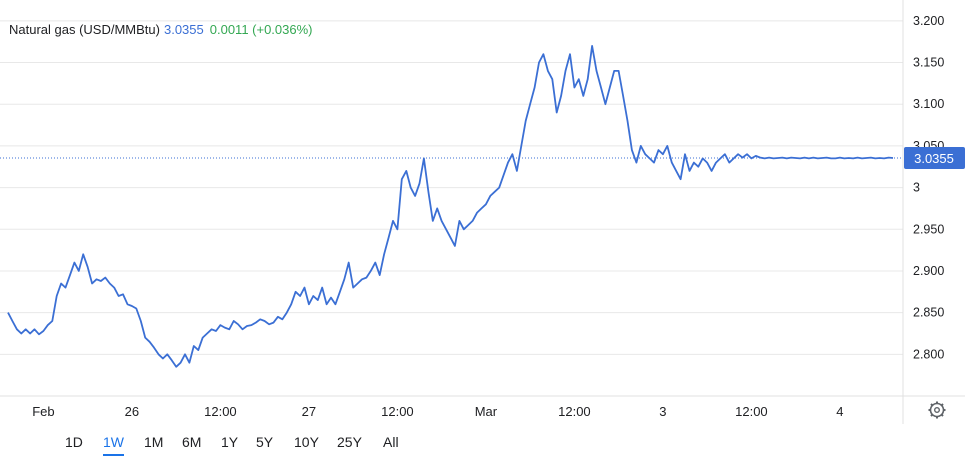 This screenshot has width=965, height=470. Describe the element at coordinates (43, 411) in the screenshot. I see `x-tick-label: Feb` at that location.